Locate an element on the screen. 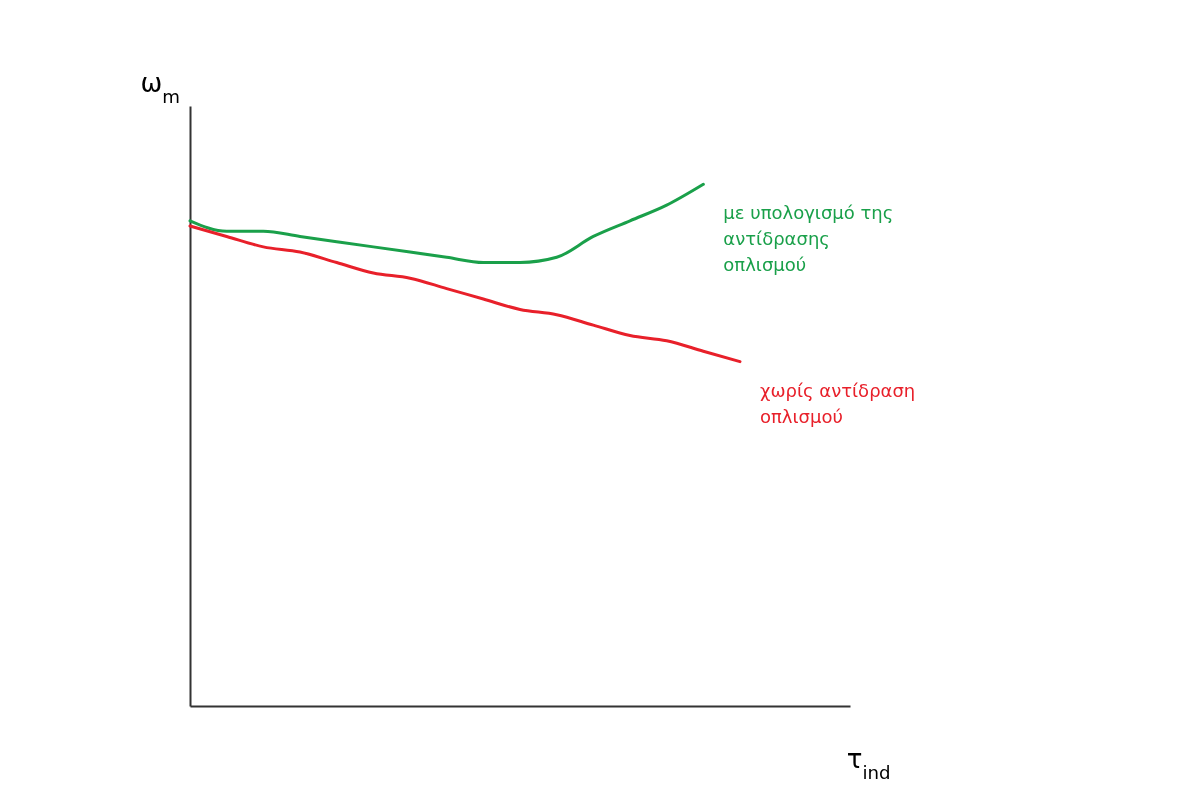 The width and height of the screenshot is (1199, 807). y-axis-title: ω$_{m}$ is located at coordinates (160, 86).